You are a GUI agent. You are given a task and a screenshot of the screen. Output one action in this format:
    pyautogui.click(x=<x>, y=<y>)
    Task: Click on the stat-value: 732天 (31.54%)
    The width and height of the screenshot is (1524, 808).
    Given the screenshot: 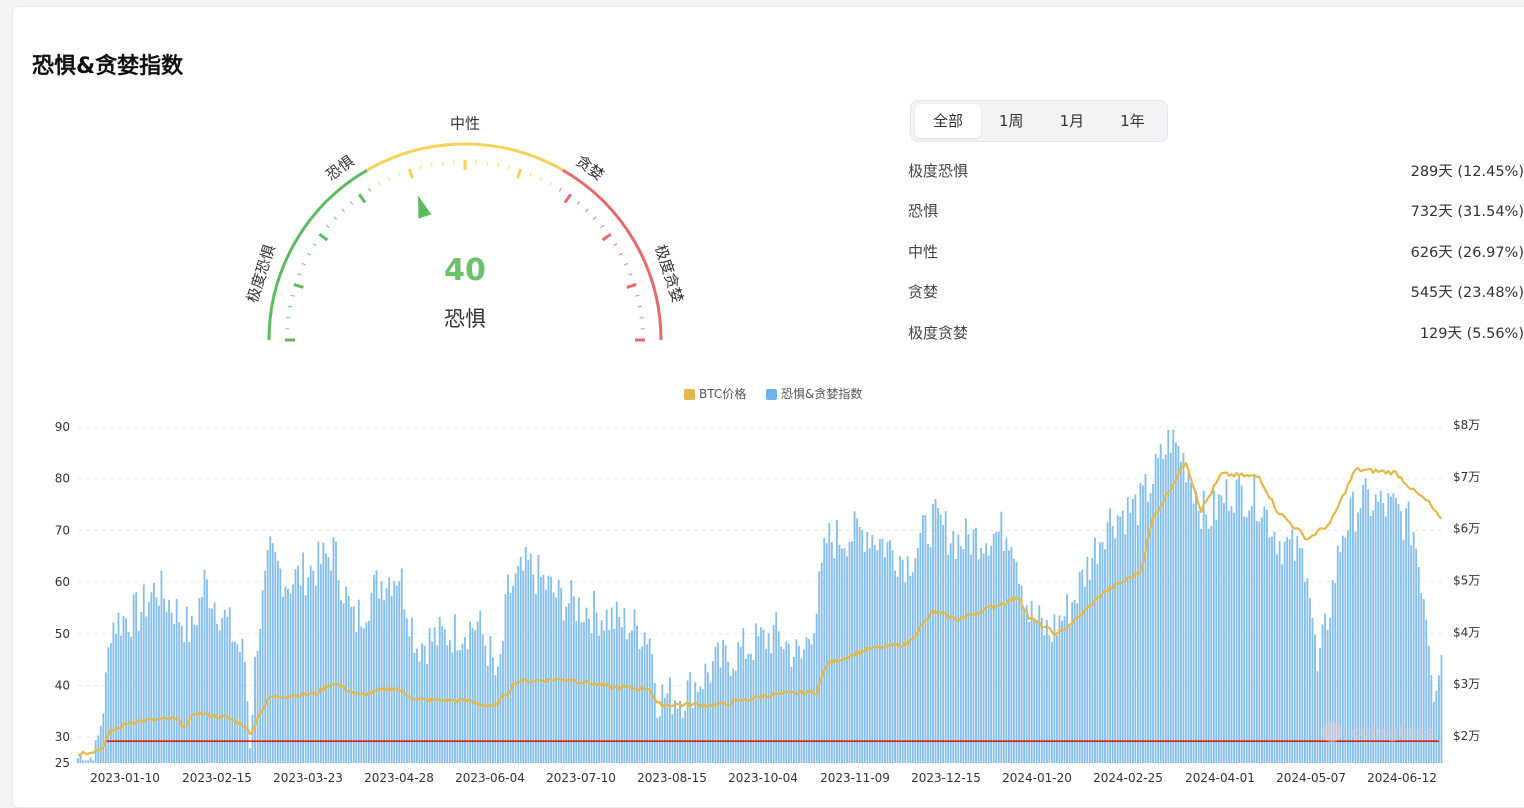 What is the action you would take?
    pyautogui.click(x=1467, y=210)
    